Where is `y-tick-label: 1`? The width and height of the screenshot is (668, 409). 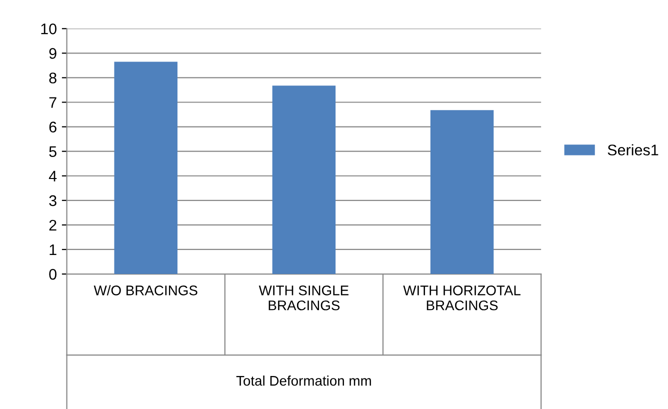 y-tick-label: 1 is located at coordinates (53, 250).